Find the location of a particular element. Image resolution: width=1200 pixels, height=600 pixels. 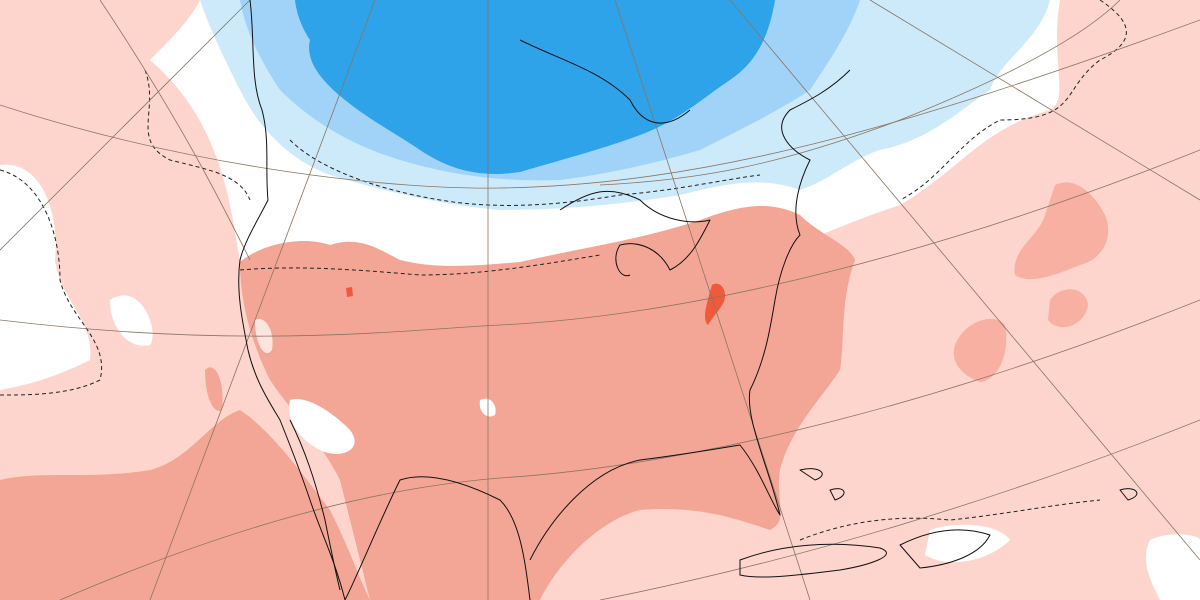

cold-anomaly-strong is located at coordinates (535, 87).